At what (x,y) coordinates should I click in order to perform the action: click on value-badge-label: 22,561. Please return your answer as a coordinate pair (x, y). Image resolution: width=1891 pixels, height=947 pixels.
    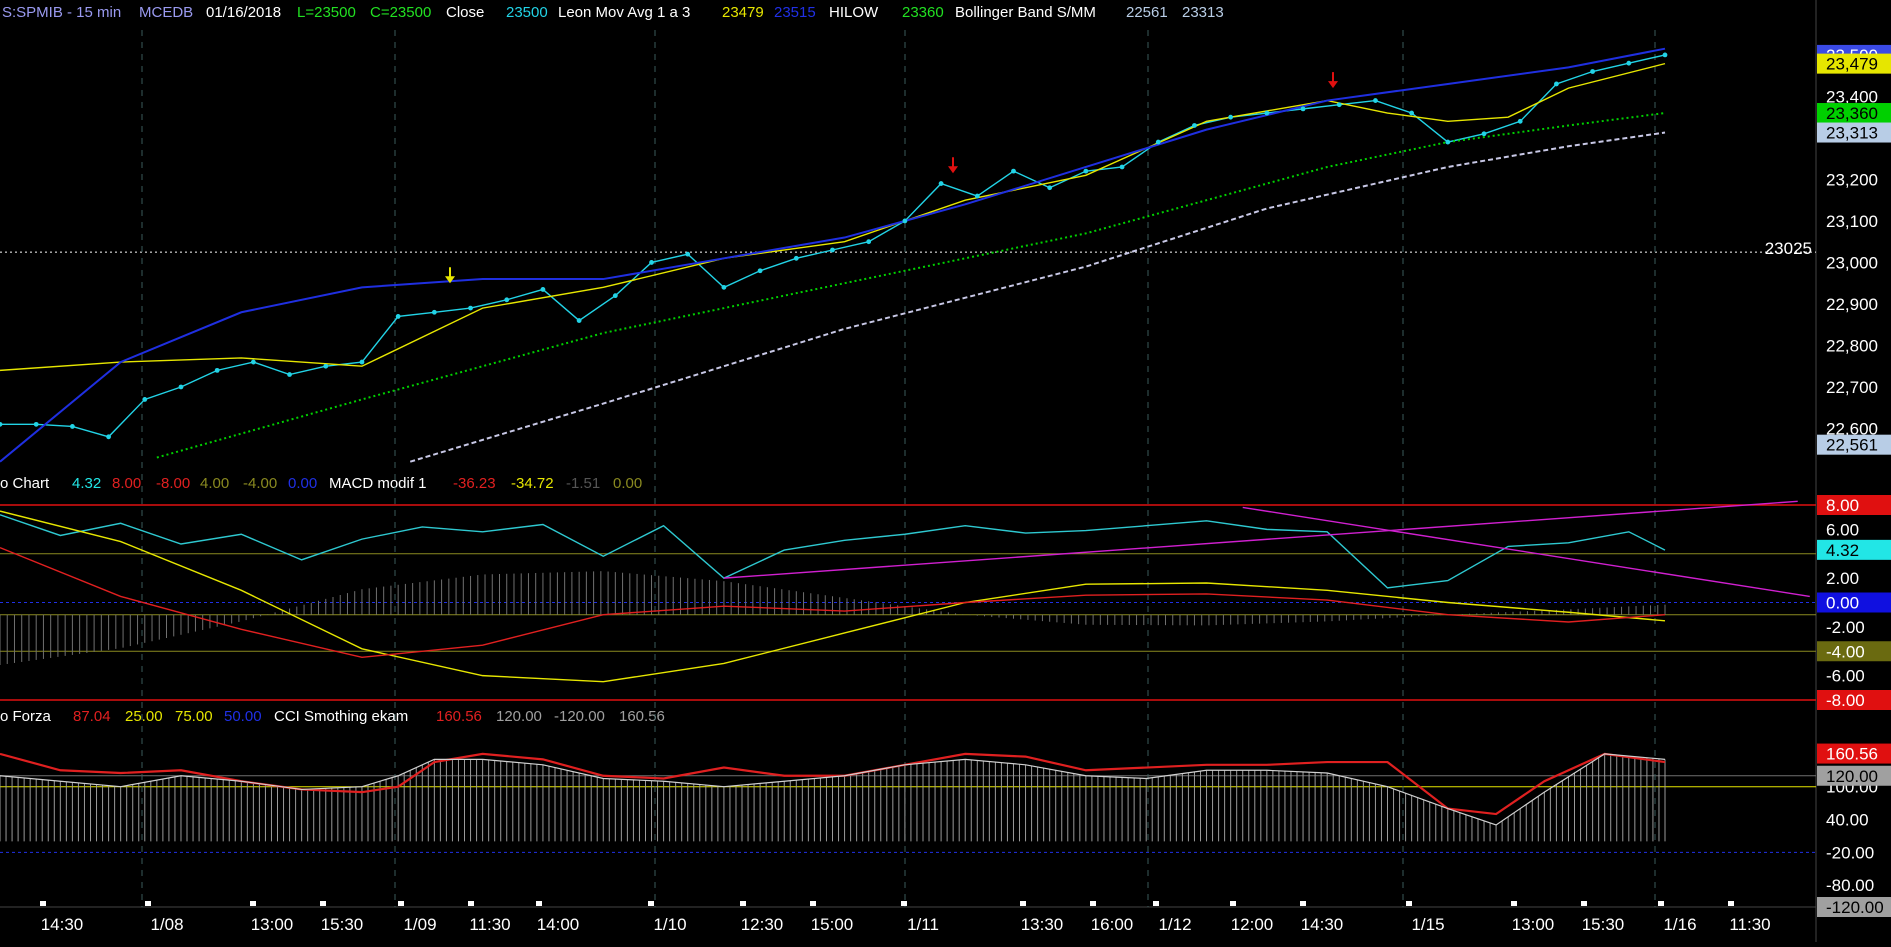
    Looking at the image, I should click on (1852, 445).